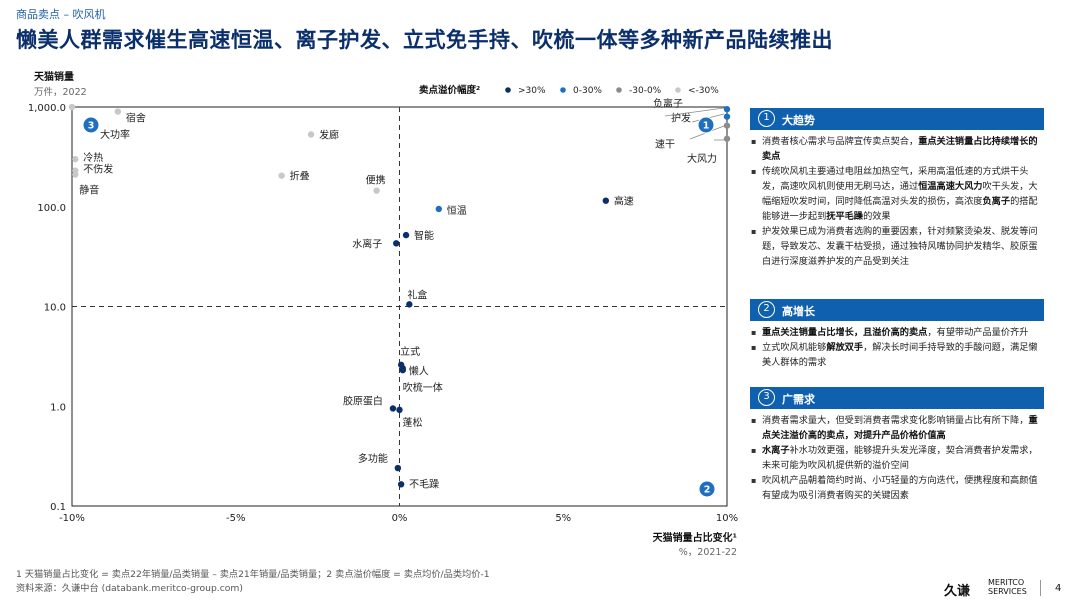 This screenshot has width=1080, height=607. I want to click on page-title: 懒美人群需求催生高速恒温、离子护发、立式免手持、吹梳一体等多种新产品陆续推出, so click(424, 40).